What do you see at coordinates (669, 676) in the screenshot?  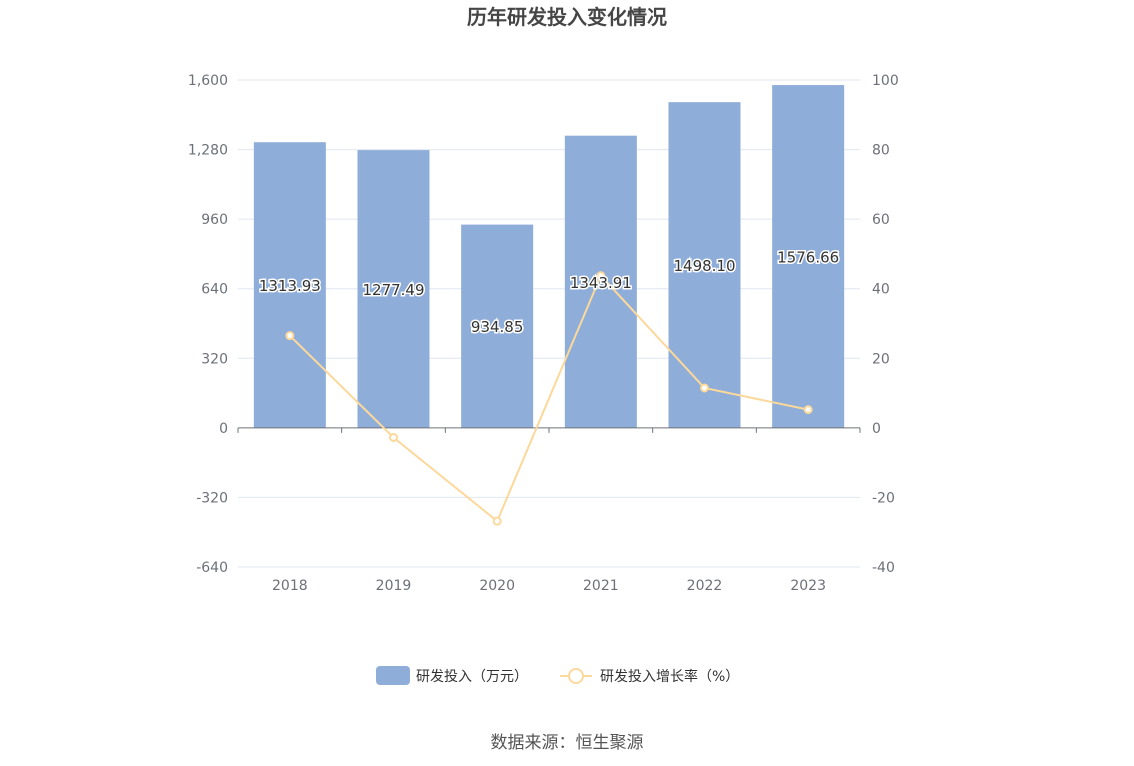 I see `legend-label-line: 研发投入增长率（%）` at bounding box center [669, 676].